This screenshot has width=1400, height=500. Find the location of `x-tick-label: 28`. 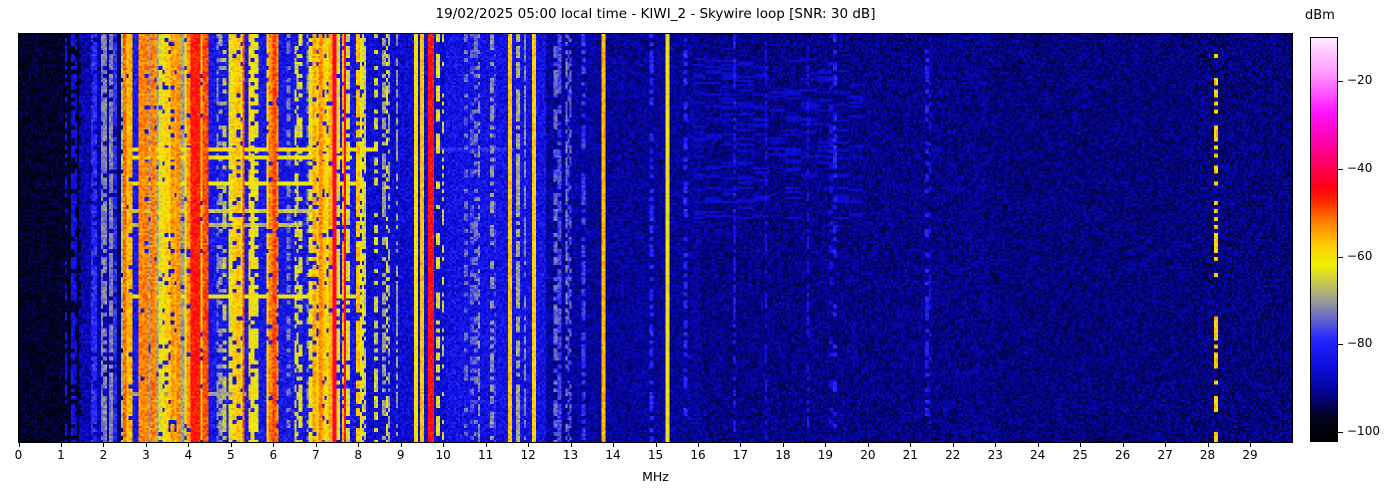

x-tick-label: 28 is located at coordinates (1207, 455).